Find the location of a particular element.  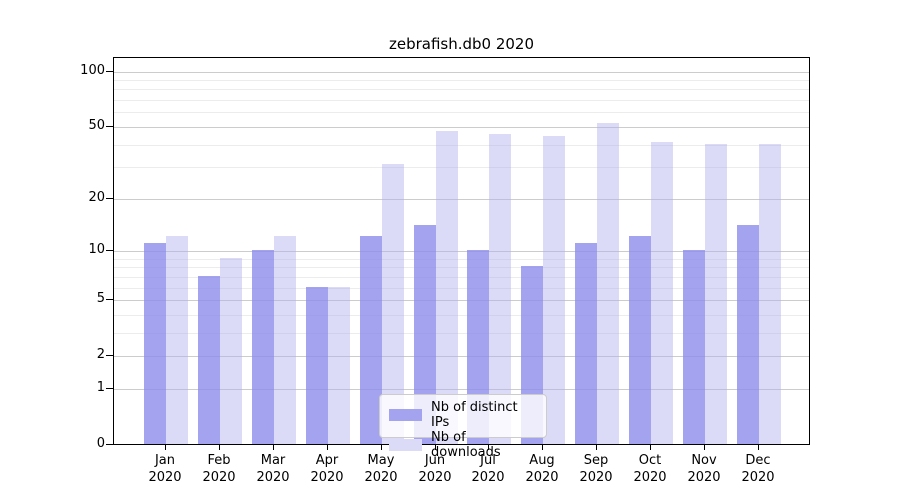

legend-item-distinct-ips: Nb of distinct IPs is located at coordinates (463, 415).